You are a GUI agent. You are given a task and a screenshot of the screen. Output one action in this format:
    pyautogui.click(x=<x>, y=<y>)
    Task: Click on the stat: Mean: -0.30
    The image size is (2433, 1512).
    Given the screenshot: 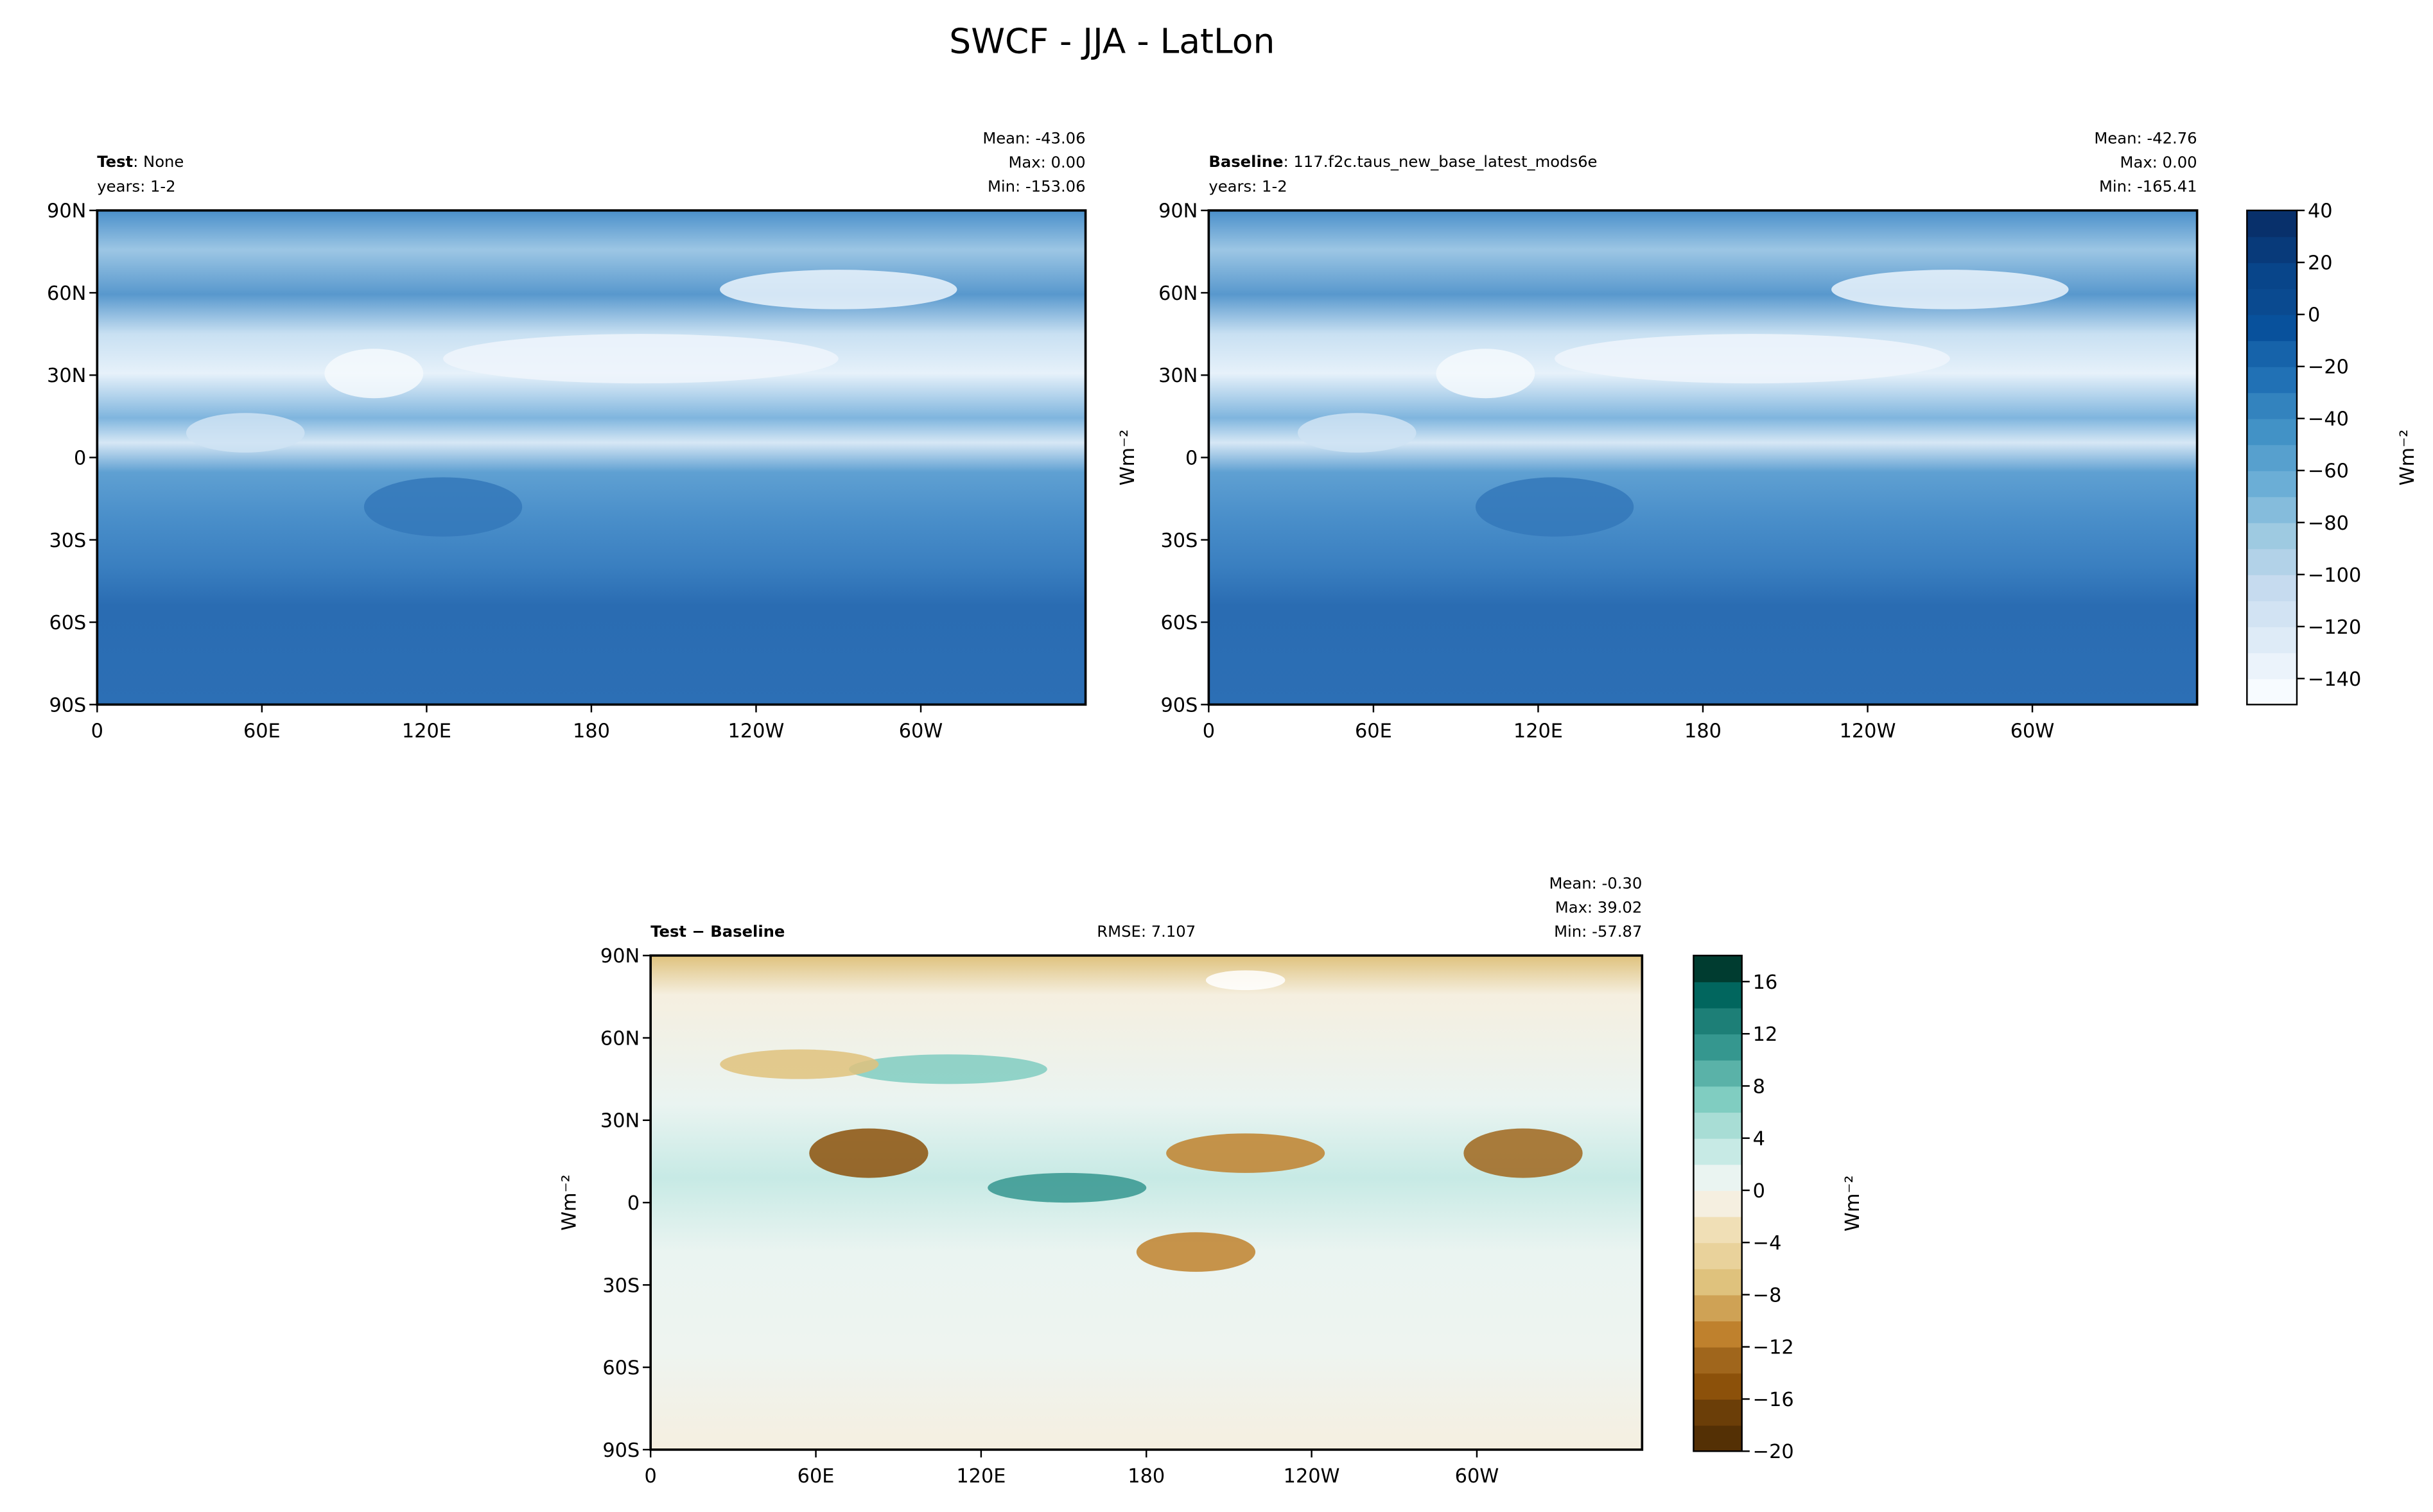 What is the action you would take?
    pyautogui.click(x=1596, y=883)
    